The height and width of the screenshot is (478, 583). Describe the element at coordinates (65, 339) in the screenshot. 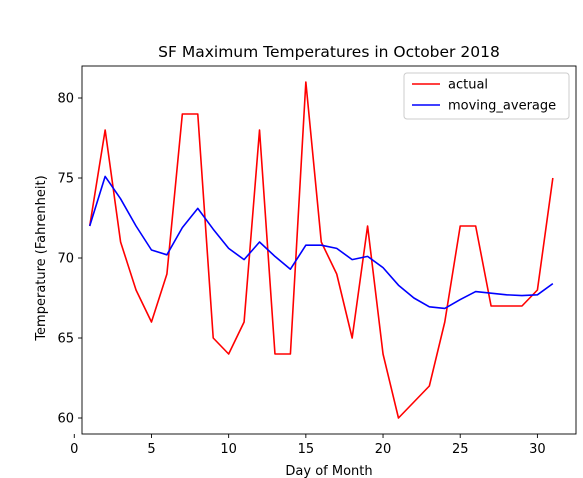

I see `y-tick-label: 65` at that location.